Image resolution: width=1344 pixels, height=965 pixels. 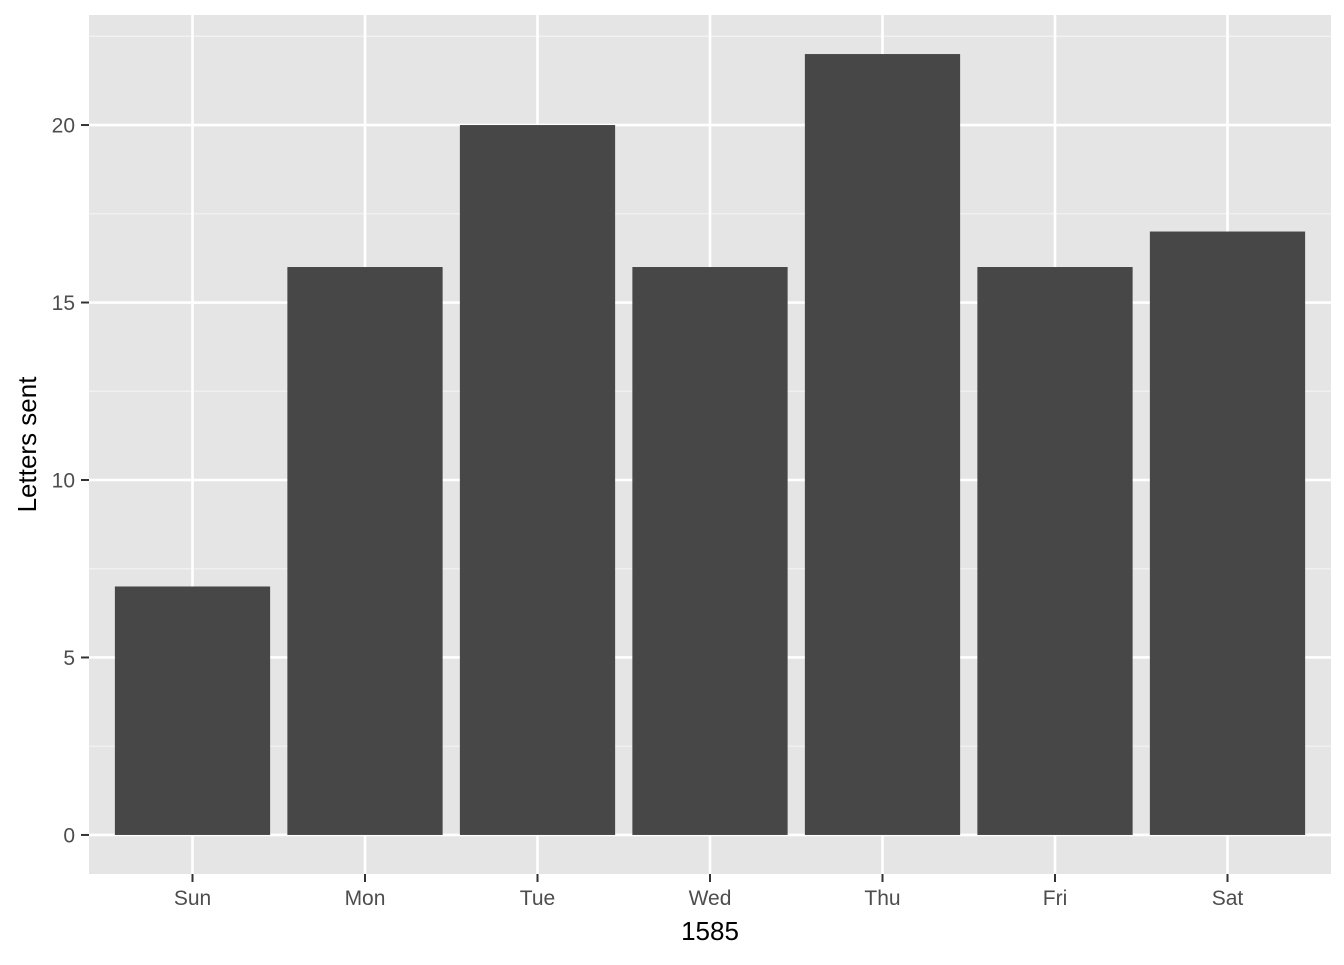 What do you see at coordinates (69, 658) in the screenshot?
I see `y-tick-label: 5` at bounding box center [69, 658].